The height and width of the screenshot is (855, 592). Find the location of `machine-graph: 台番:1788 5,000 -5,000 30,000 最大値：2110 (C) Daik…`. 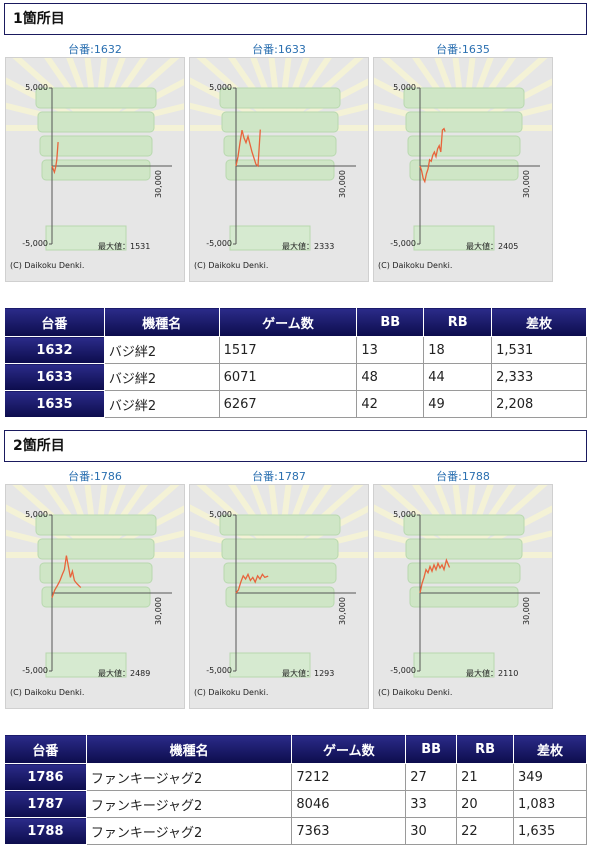

machine-graph: 台番:1788 5,000 -5,000 30,000 最大値：2110 (C) Daik… is located at coordinates (463, 589).